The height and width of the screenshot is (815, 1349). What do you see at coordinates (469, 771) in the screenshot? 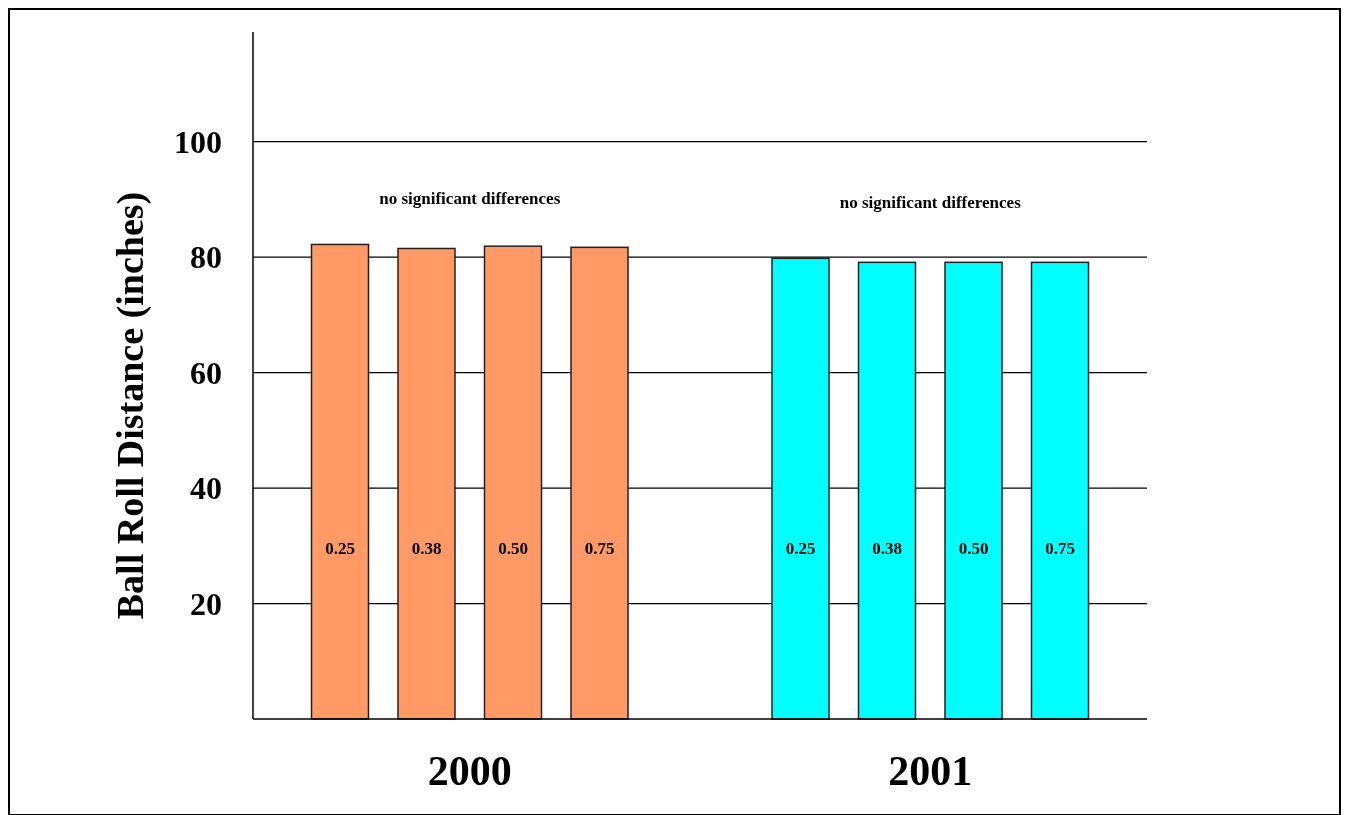
I see `series-label: 2000` at bounding box center [469, 771].